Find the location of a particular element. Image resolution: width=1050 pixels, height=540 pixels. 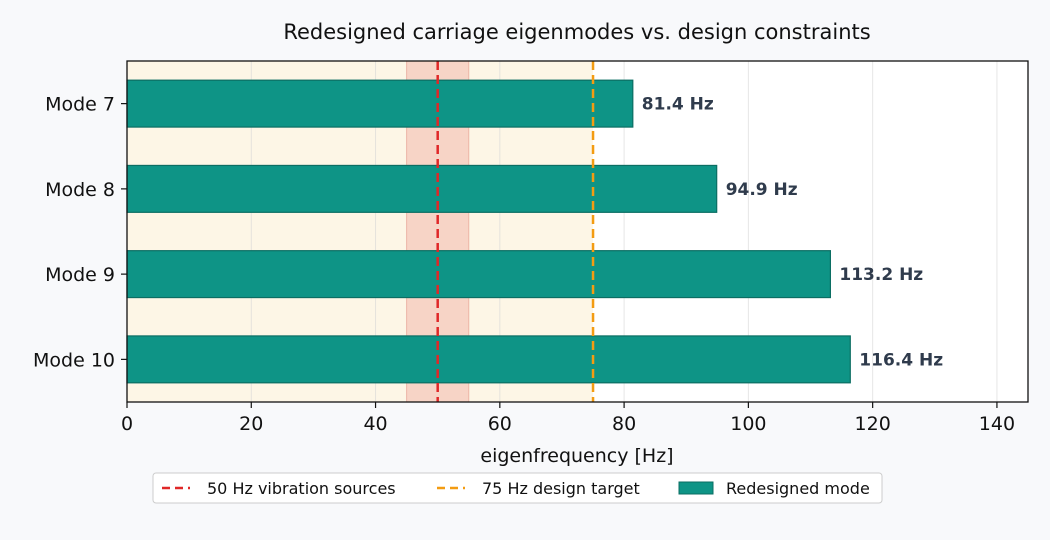

x-tick-label: 80 is located at coordinates (624, 424).